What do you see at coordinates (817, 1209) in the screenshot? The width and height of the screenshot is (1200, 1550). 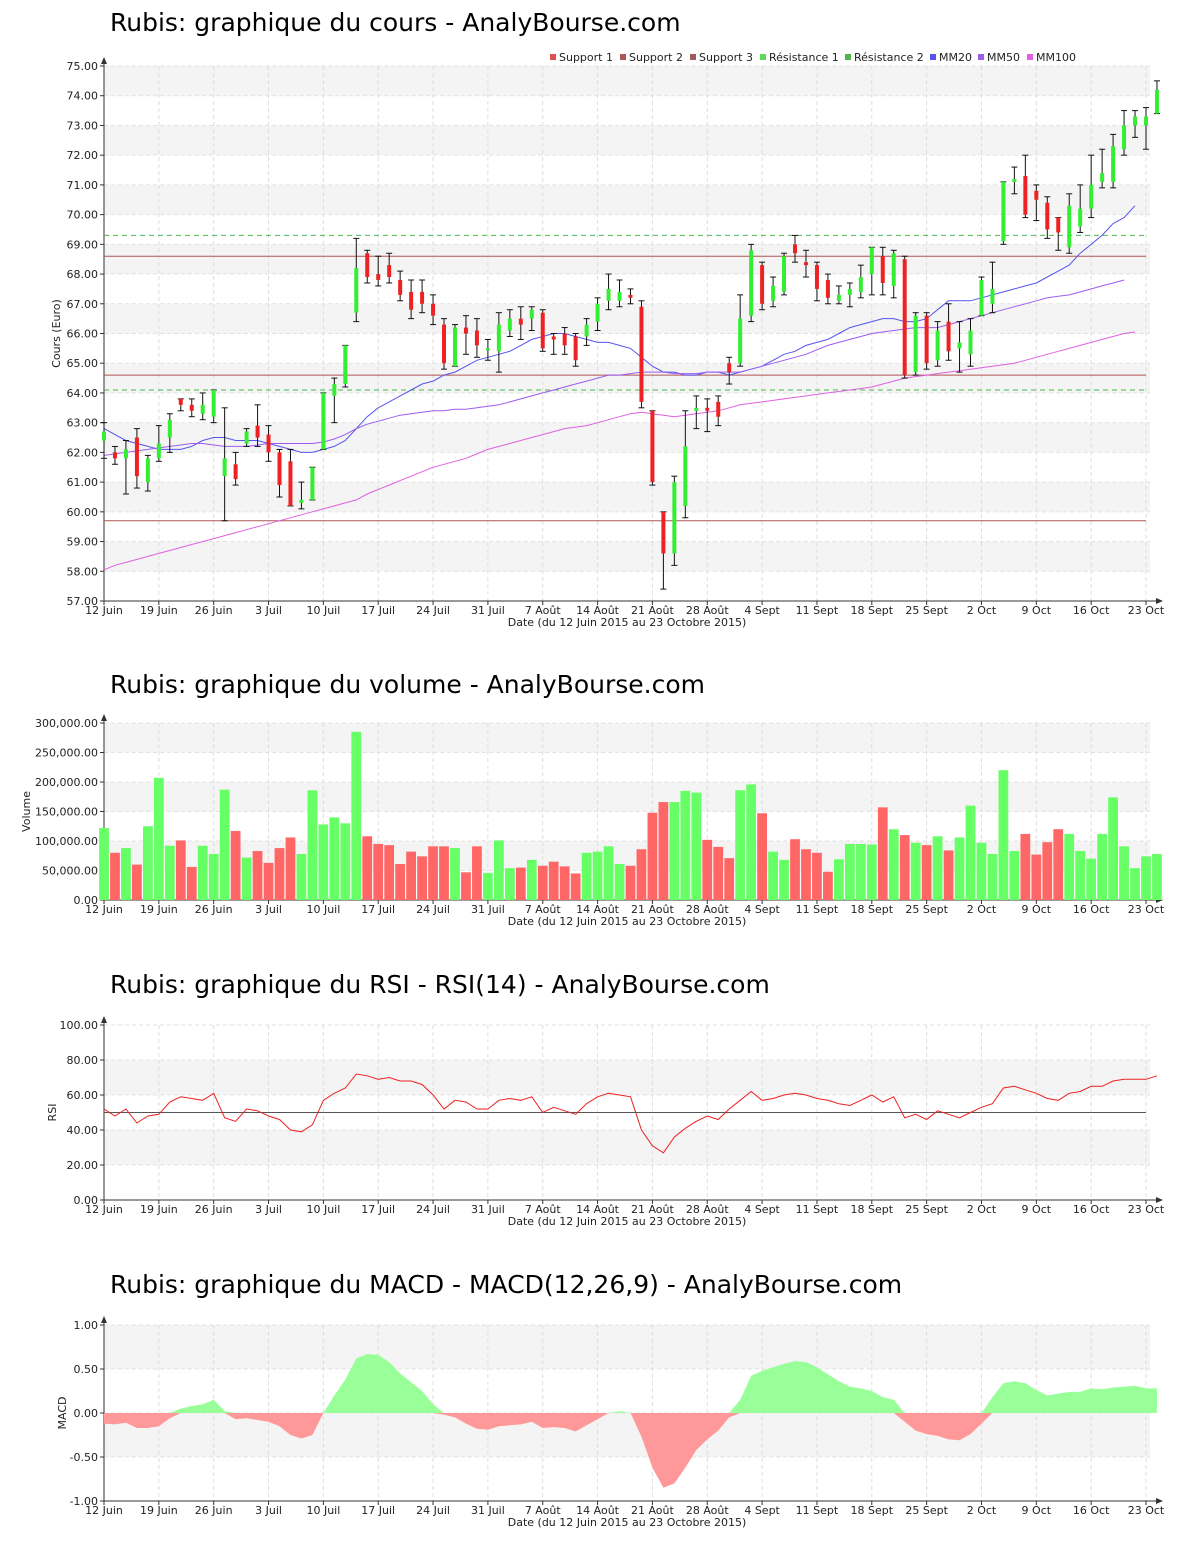 I see `x-tick-label: 11 Sept` at bounding box center [817, 1209].